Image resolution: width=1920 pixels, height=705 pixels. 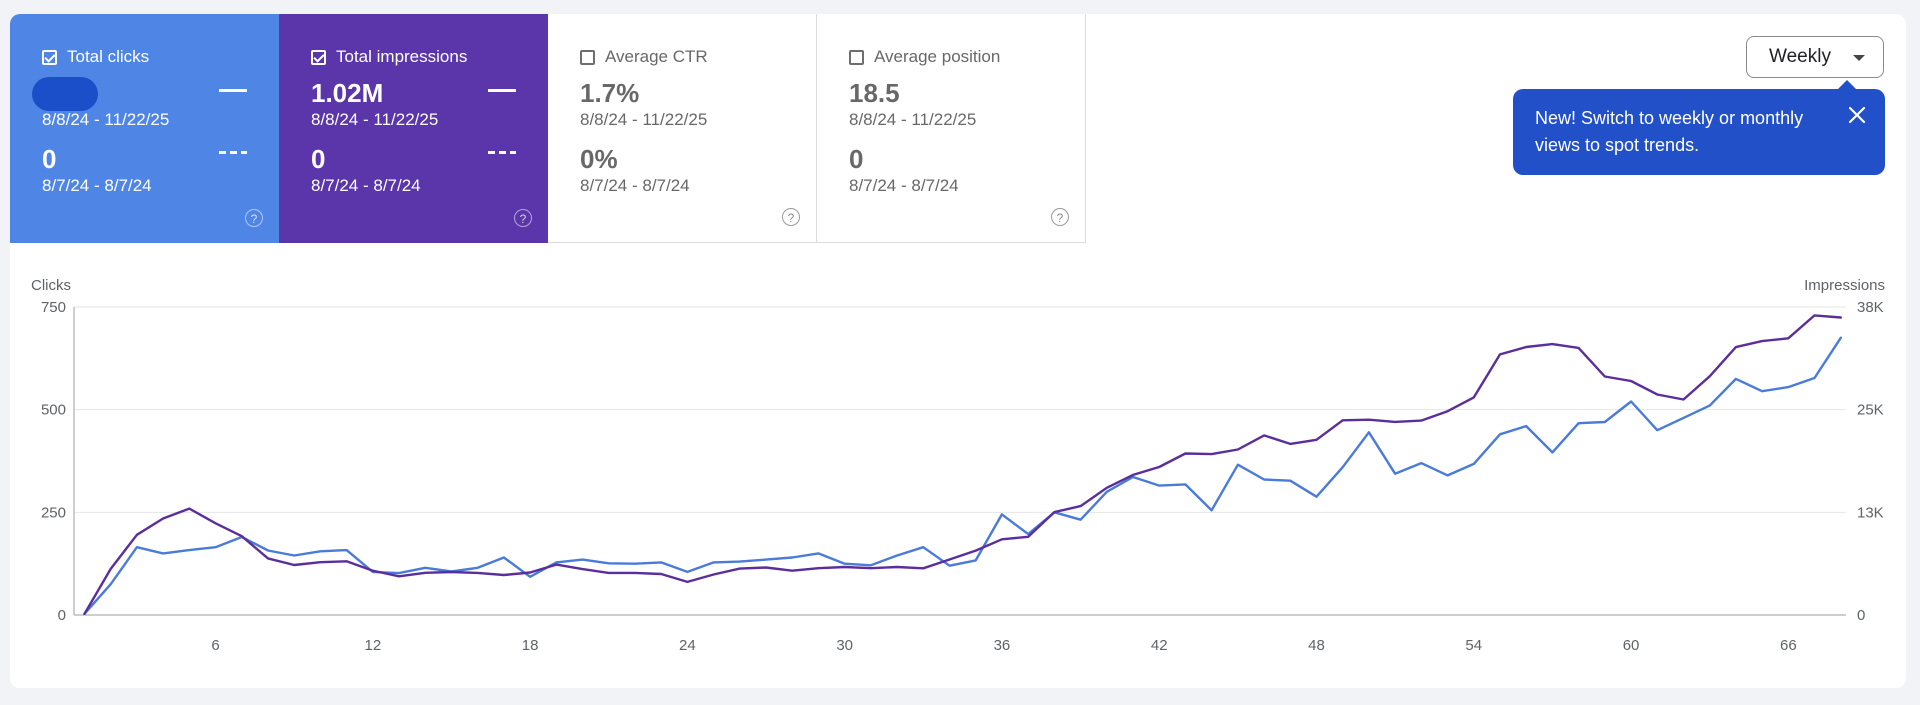 What do you see at coordinates (62, 615) in the screenshot?
I see `y-tick-label: 0` at bounding box center [62, 615].